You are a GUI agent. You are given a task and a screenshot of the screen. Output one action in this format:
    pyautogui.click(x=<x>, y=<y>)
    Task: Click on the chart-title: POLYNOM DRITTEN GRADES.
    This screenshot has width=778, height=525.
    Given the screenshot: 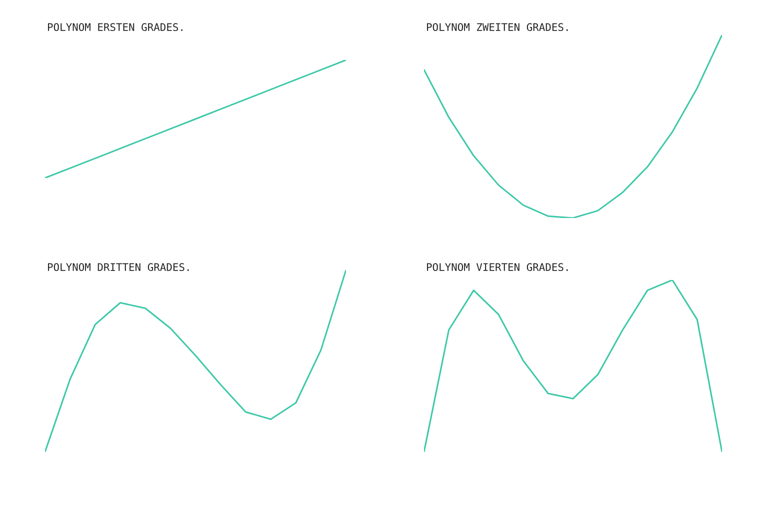 What is the action you would take?
    pyautogui.click(x=118, y=267)
    